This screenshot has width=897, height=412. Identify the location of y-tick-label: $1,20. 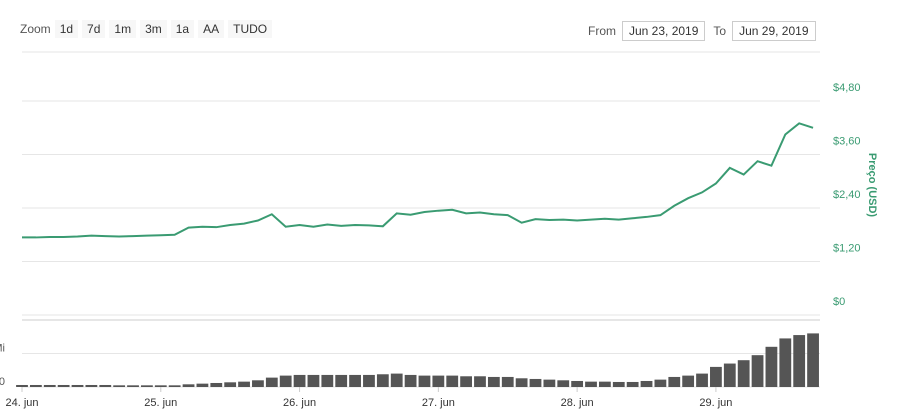
(847, 248).